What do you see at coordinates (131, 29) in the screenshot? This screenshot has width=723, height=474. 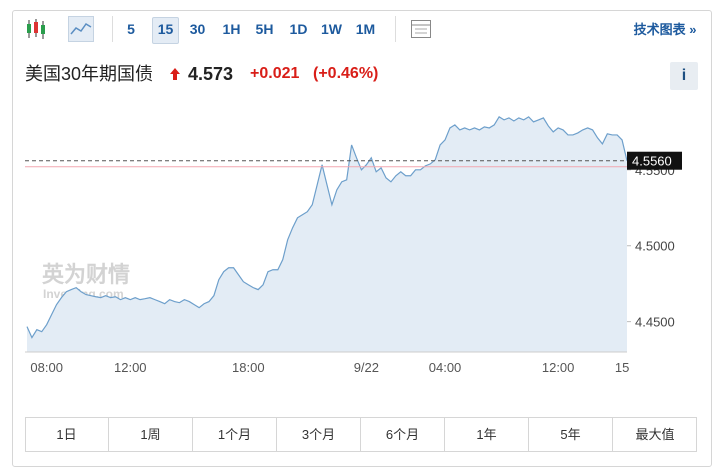 I see `interval-button: 5` at bounding box center [131, 29].